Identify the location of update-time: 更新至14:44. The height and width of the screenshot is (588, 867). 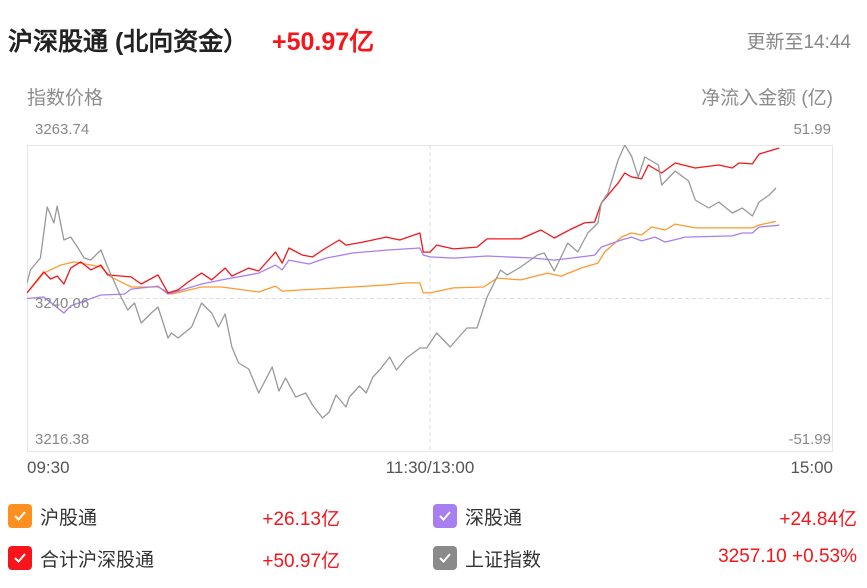
(798, 42).